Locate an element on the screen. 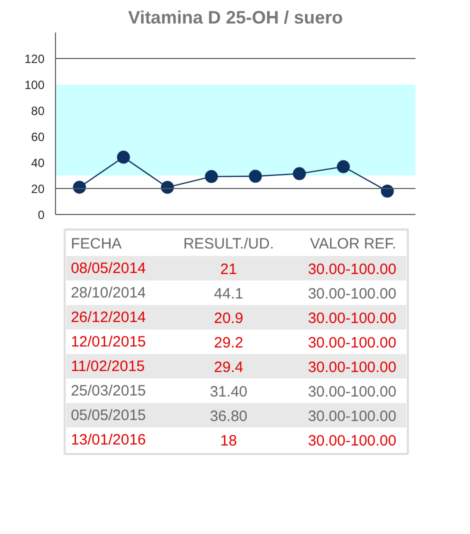 The image size is (470, 534). y-tick-label: 100 is located at coordinates (34, 85).